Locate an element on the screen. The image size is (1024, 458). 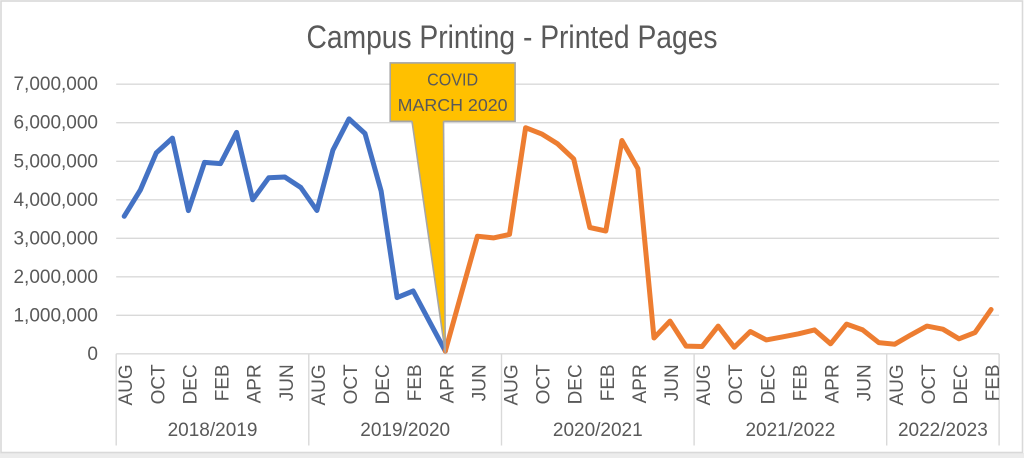
svg-text: 0 is located at coordinates (92, 354).